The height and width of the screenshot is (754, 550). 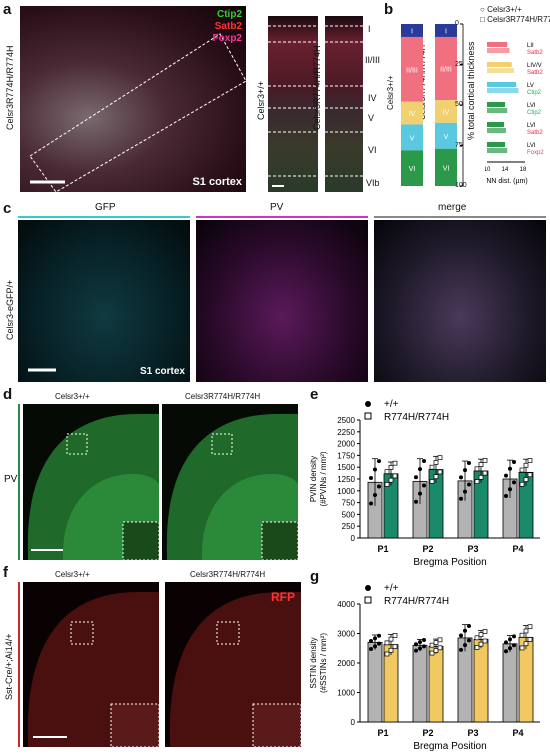 I want to click on panel-b-y-axis-label: % total cortical thickness, so click(x=471, y=90).